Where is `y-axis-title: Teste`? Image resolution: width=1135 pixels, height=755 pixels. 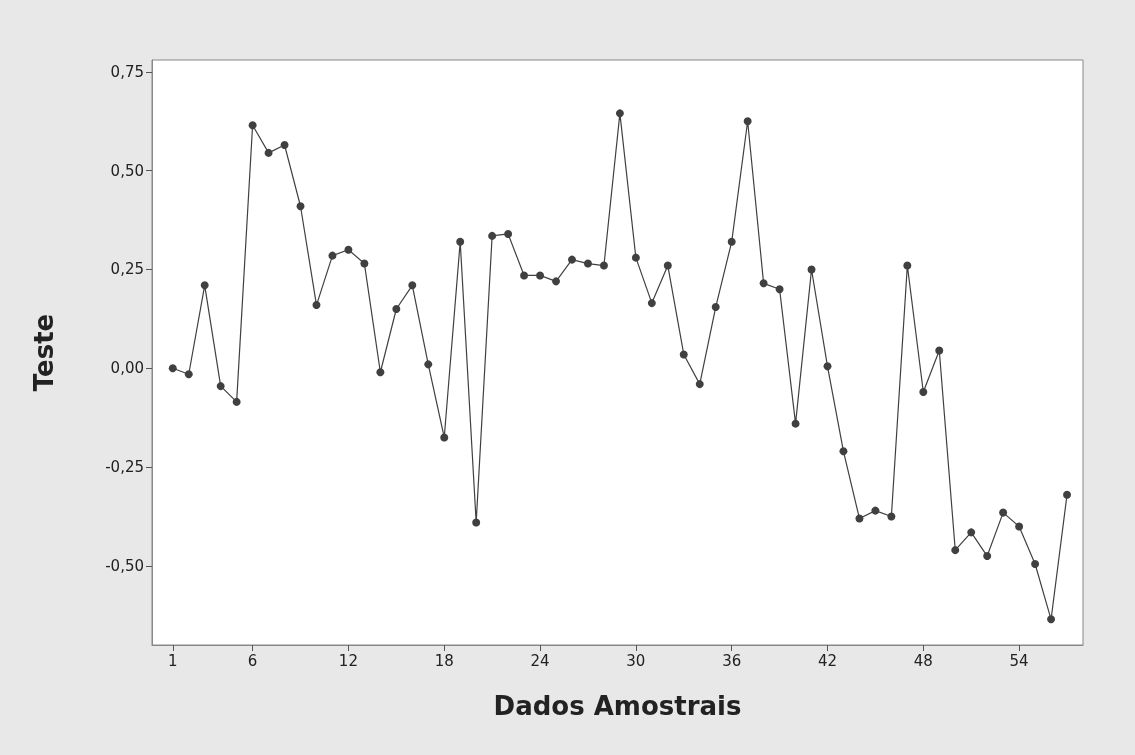
y-axis-title: Teste is located at coordinates (44, 352).